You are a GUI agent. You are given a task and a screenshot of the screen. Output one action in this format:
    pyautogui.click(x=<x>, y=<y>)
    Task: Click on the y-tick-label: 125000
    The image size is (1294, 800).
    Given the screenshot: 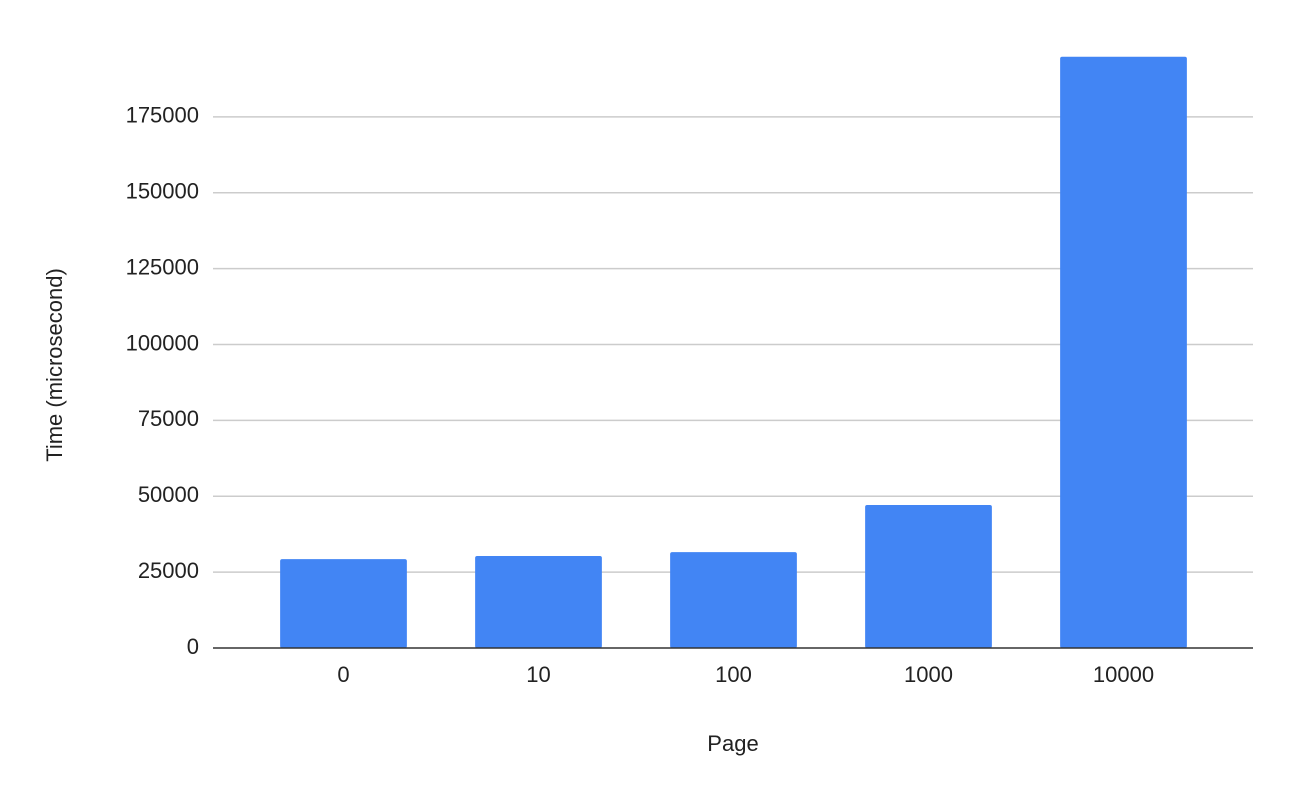 What is the action you would take?
    pyautogui.click(x=162, y=266)
    